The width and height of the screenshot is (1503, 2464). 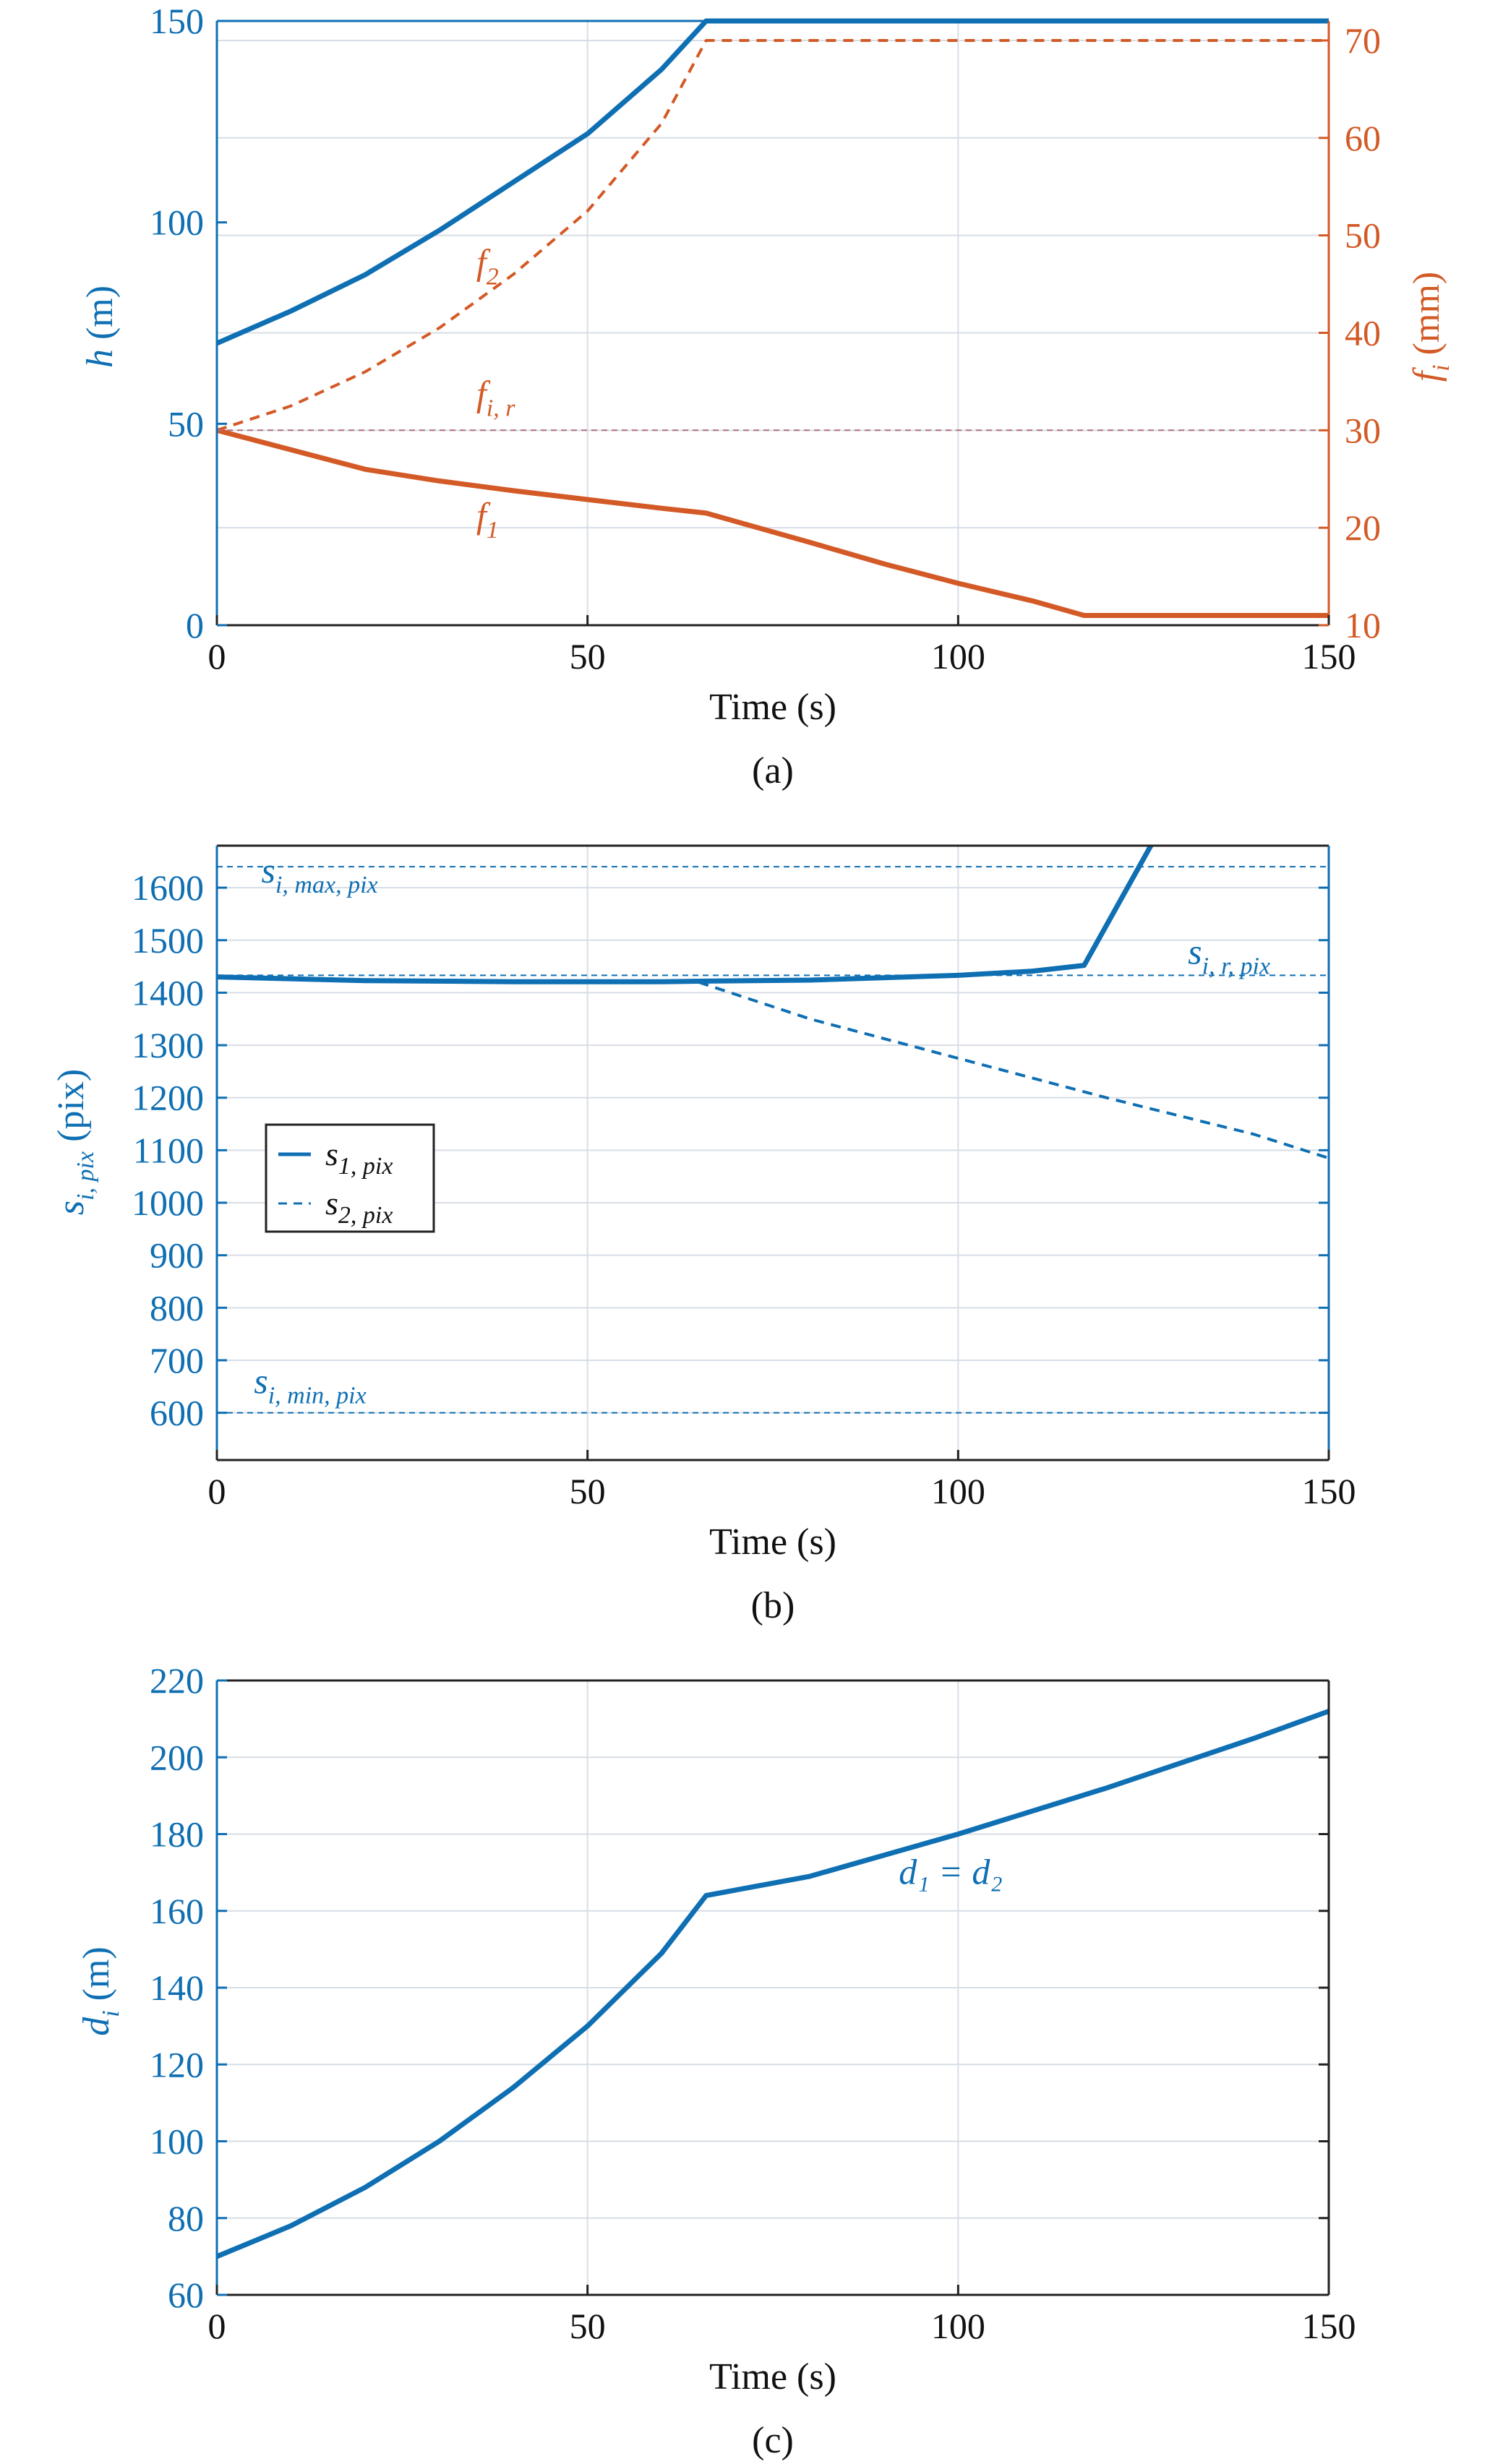 What do you see at coordinates (177, 21) in the screenshot?
I see `y-tick-label: 150` at bounding box center [177, 21].